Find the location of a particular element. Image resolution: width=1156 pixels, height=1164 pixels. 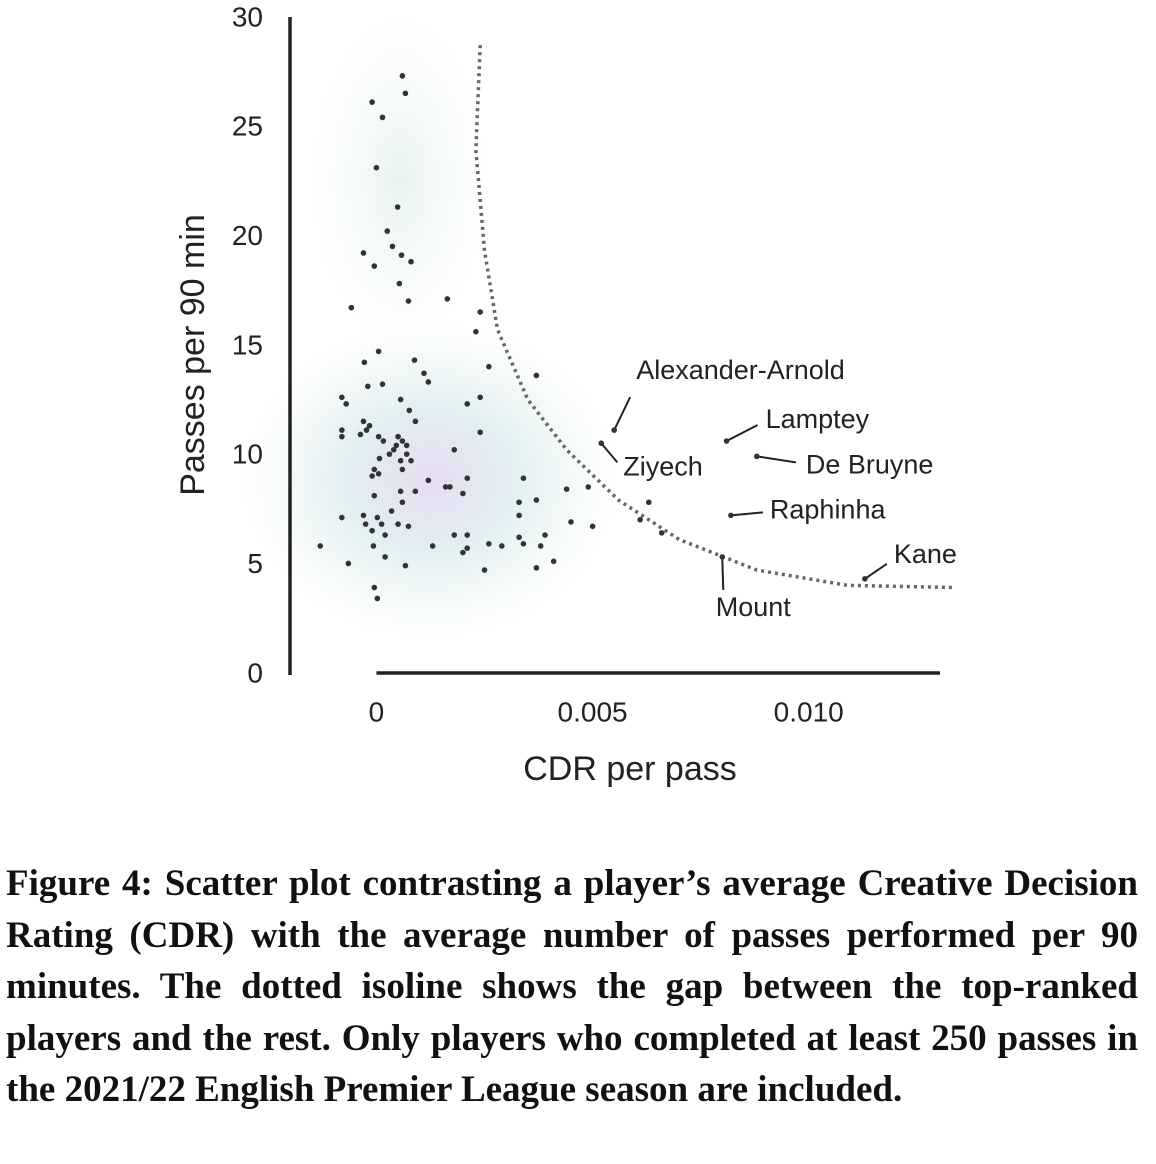

x-tick-label: 0.005 is located at coordinates (593, 711).